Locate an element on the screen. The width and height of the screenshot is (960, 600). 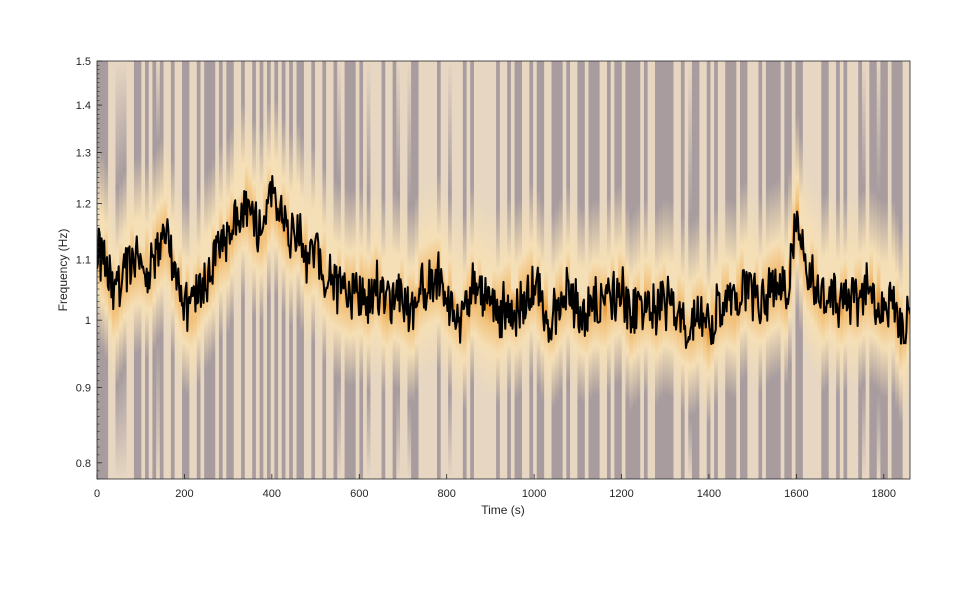
x-tick-label: 1800 is located at coordinates (884, 494).